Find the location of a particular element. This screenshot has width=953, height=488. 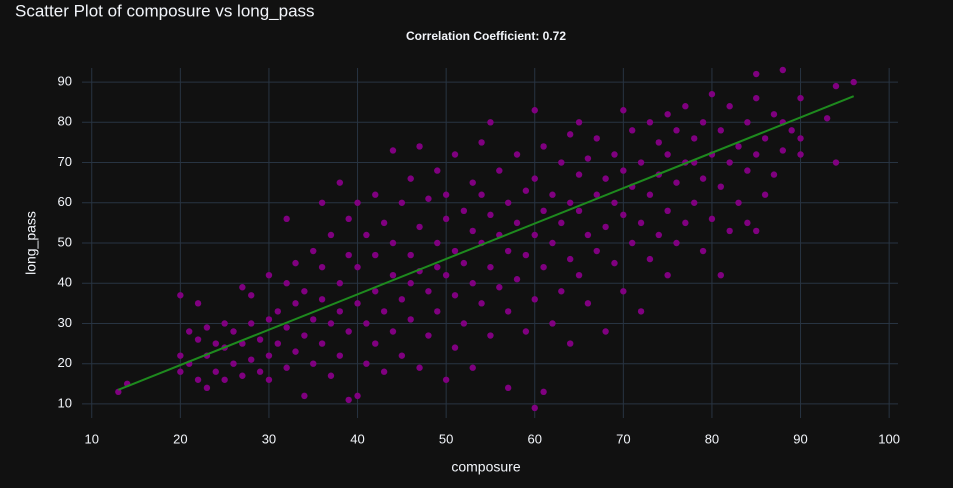

y-tick-label: 10 is located at coordinates (65, 402).